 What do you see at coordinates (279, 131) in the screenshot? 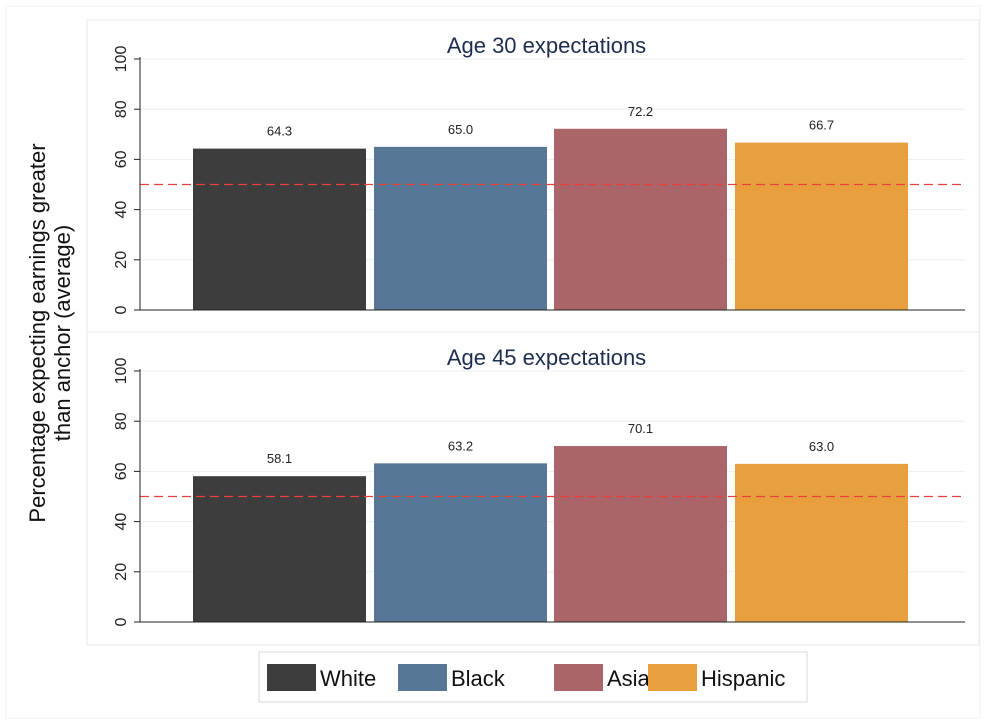
I see `bar-value-label: 64.3` at bounding box center [279, 131].